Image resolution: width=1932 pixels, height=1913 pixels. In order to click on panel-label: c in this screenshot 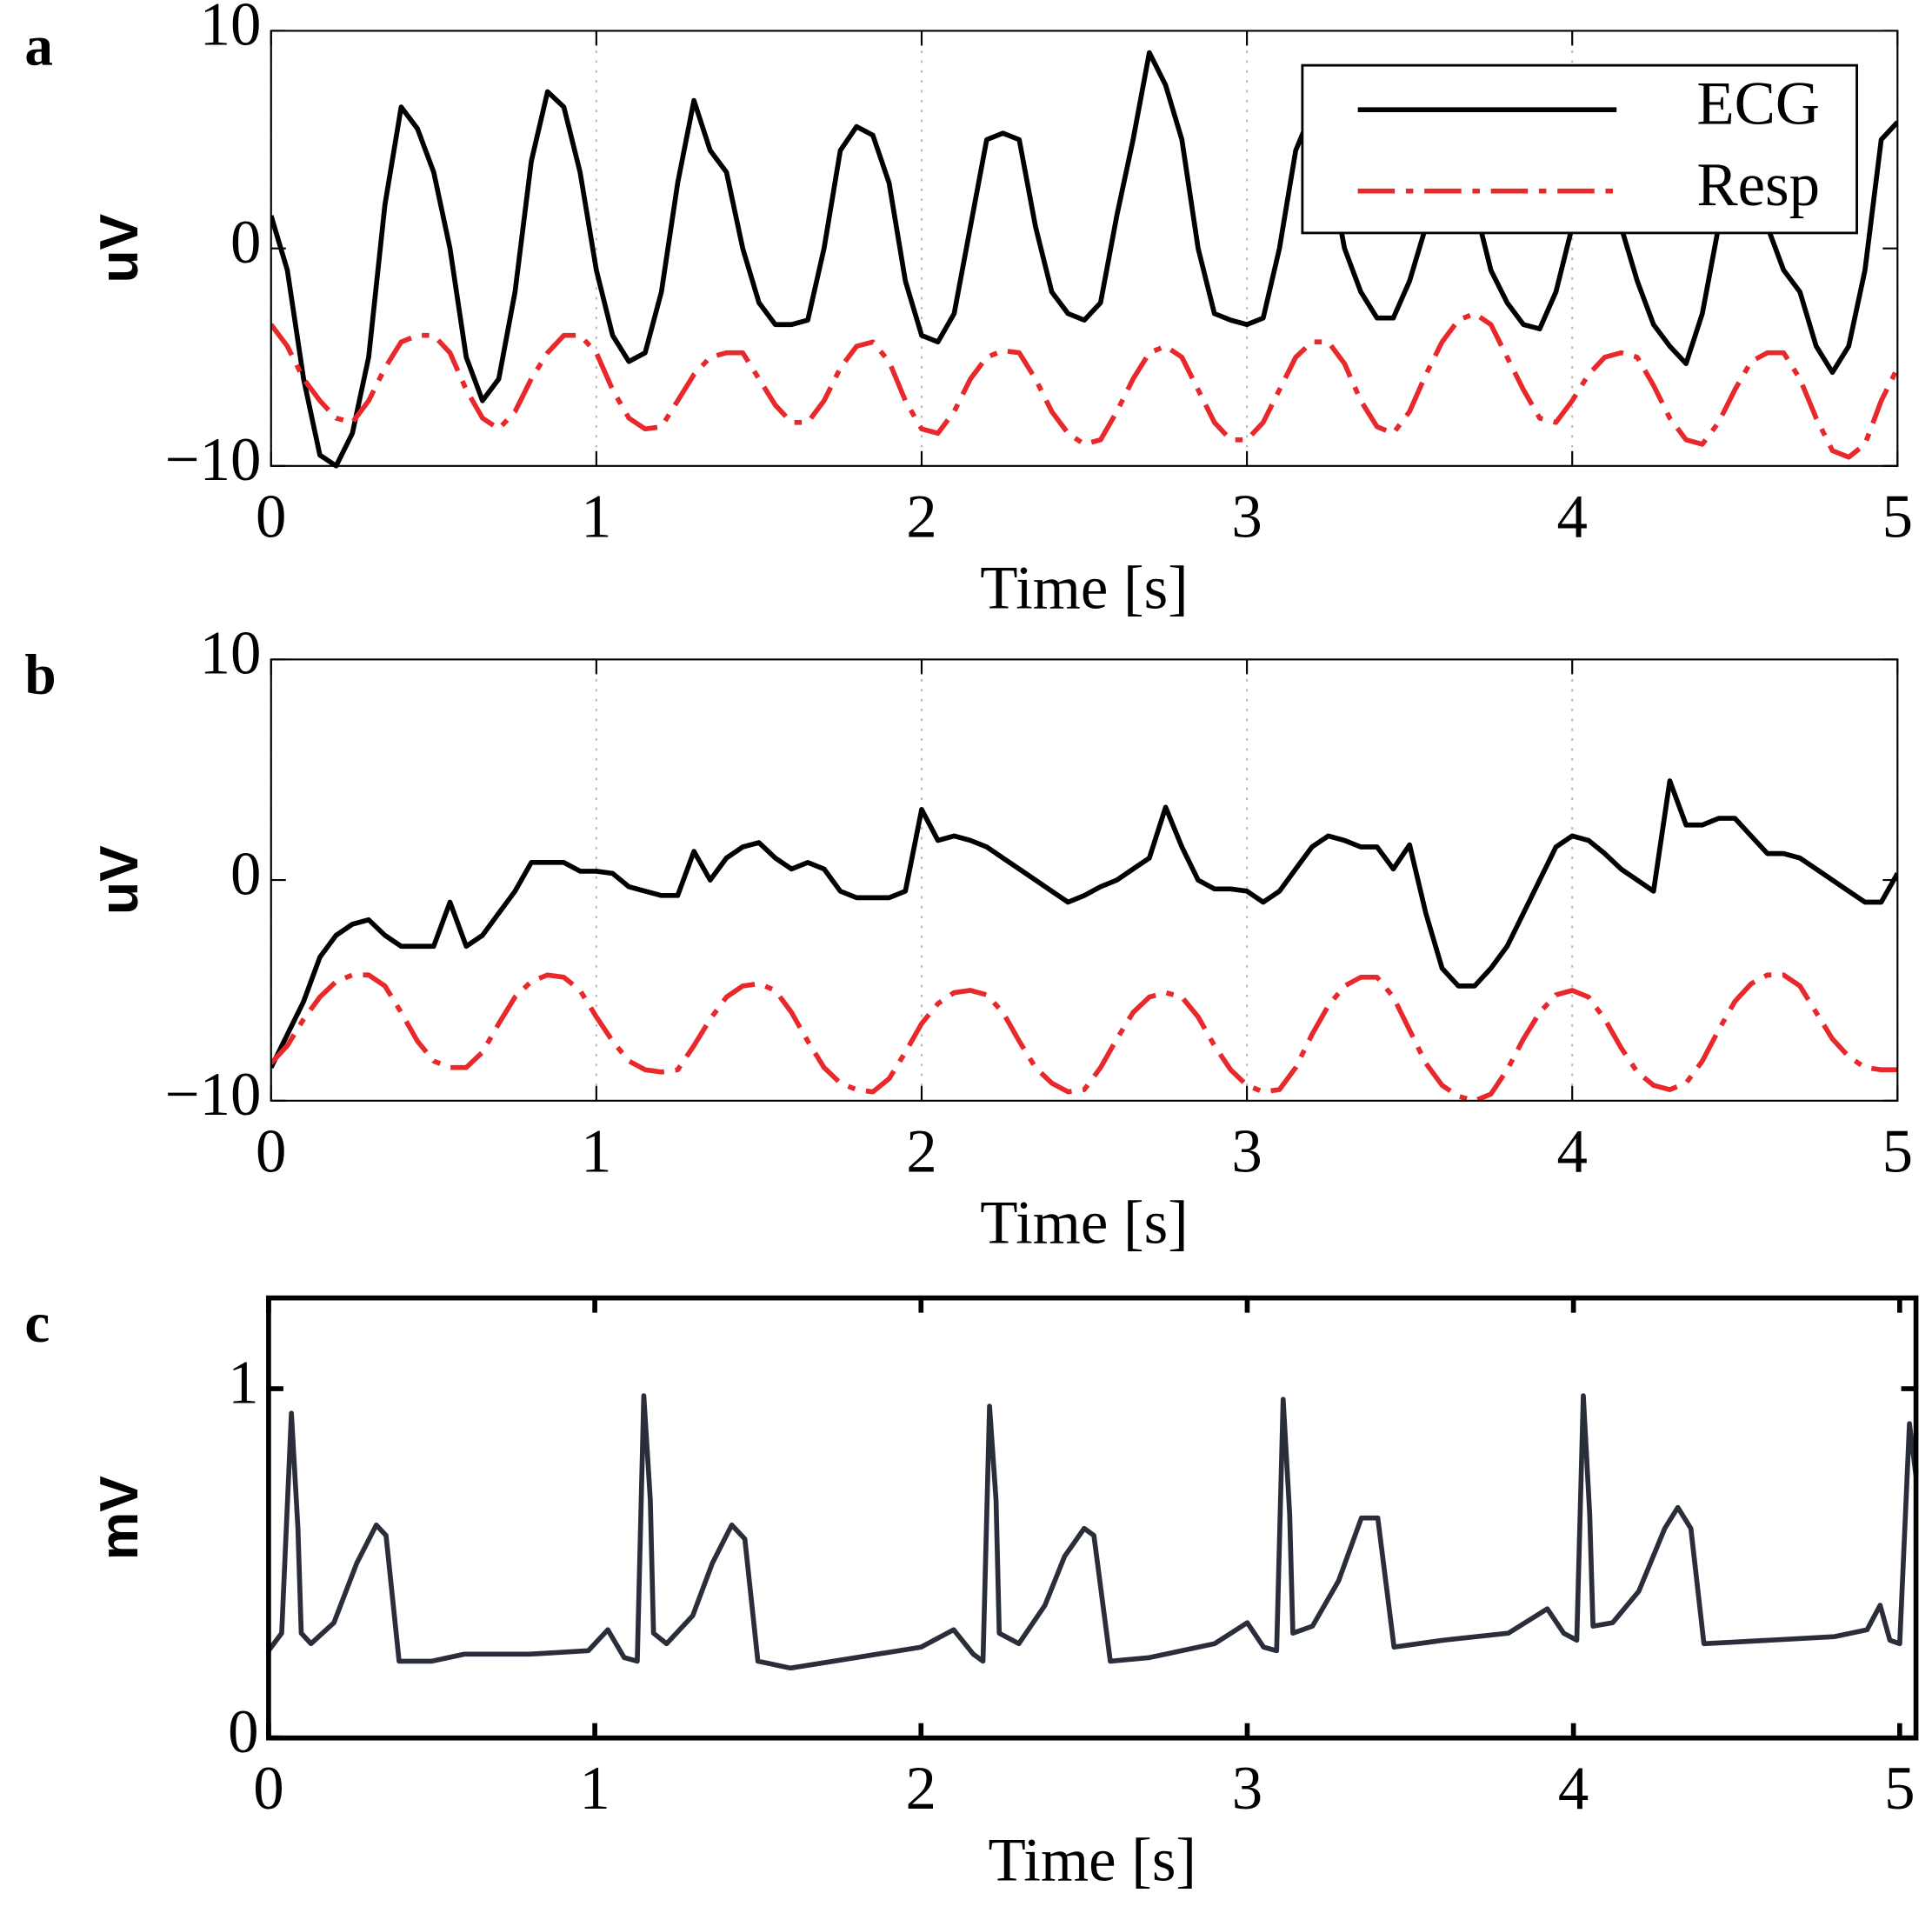, I will do `click(37, 1323)`.